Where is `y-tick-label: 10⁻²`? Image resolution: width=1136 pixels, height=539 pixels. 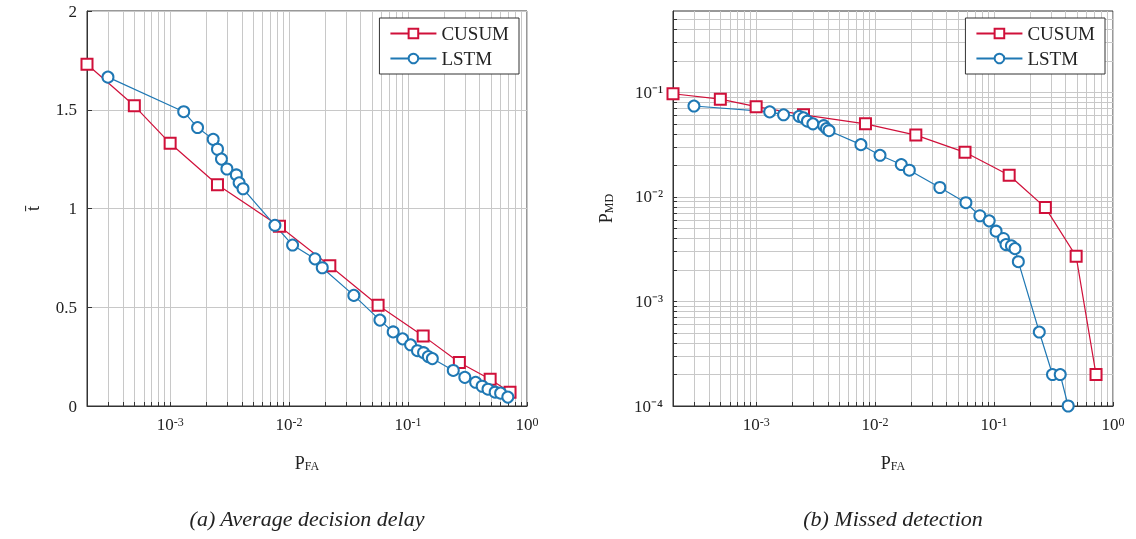
y-tick-label: 10⁻² is located at coordinates (648, 197).